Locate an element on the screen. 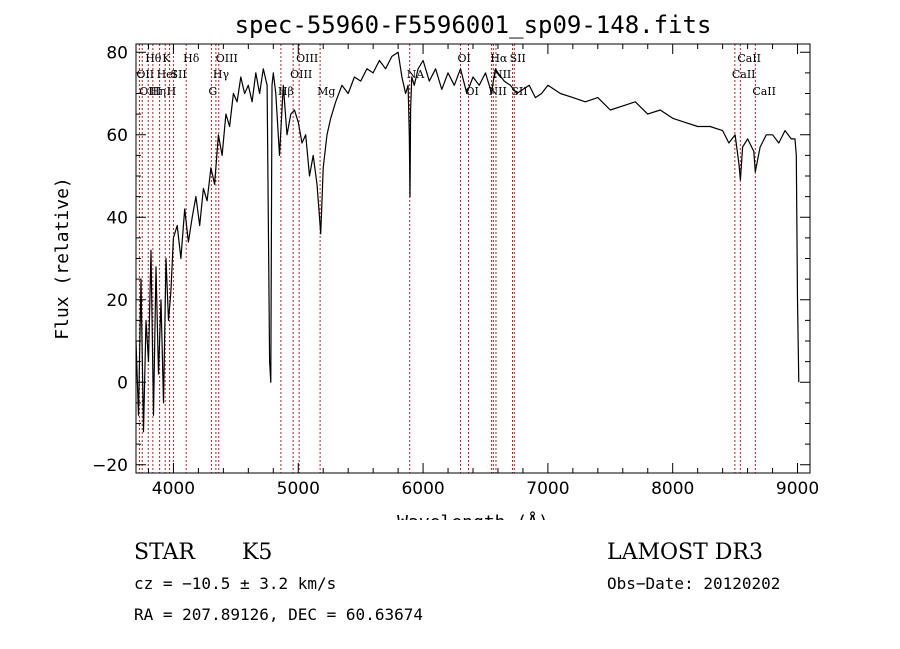  obs-date-label: Obs−Date: 20120202 is located at coordinates (694, 583).